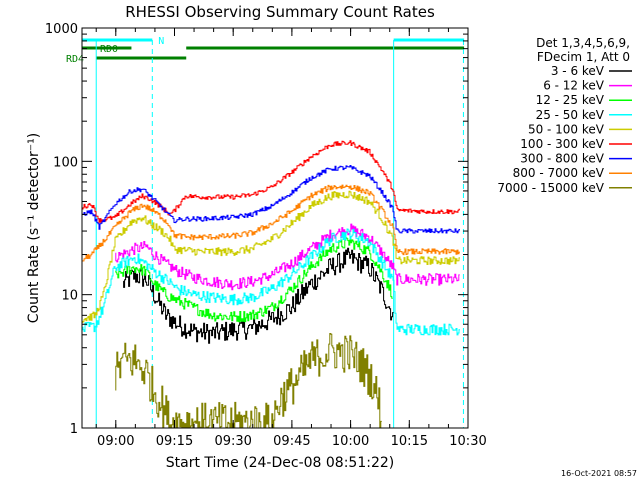  I want to click on legend-label: 7000 - 15000 keV, so click(550, 188).